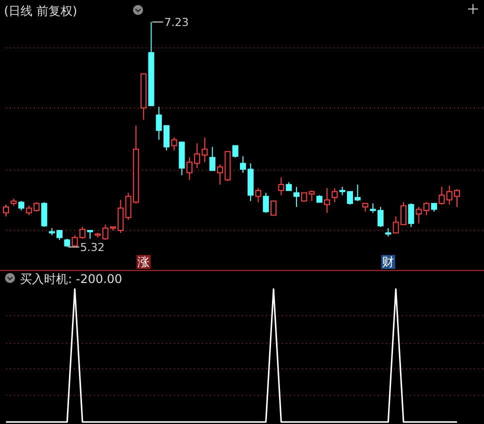 The width and height of the screenshot is (484, 424). What do you see at coordinates (41, 11) in the screenshot?
I see `chart-title: (日线 前复权)` at bounding box center [41, 11].